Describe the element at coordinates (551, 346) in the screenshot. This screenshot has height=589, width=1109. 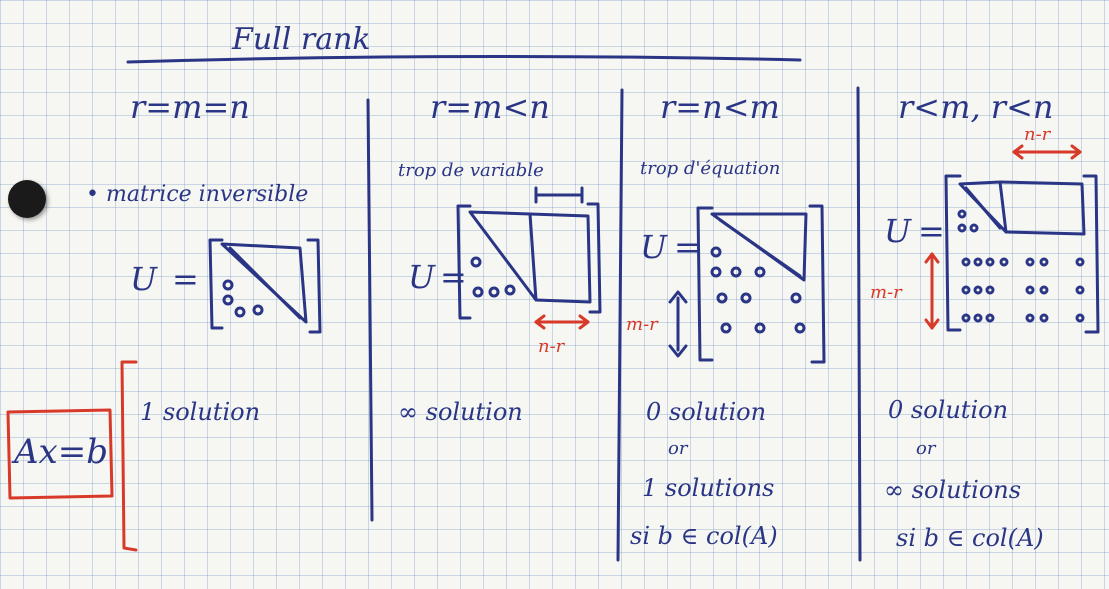
I see `column-2-dim-label: n-r` at that location.